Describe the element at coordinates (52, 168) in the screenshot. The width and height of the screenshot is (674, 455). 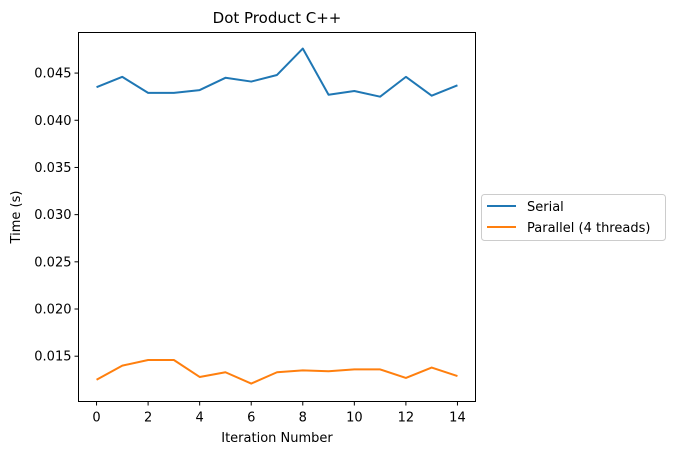
I see `y-tick-label: 0.035` at that location.